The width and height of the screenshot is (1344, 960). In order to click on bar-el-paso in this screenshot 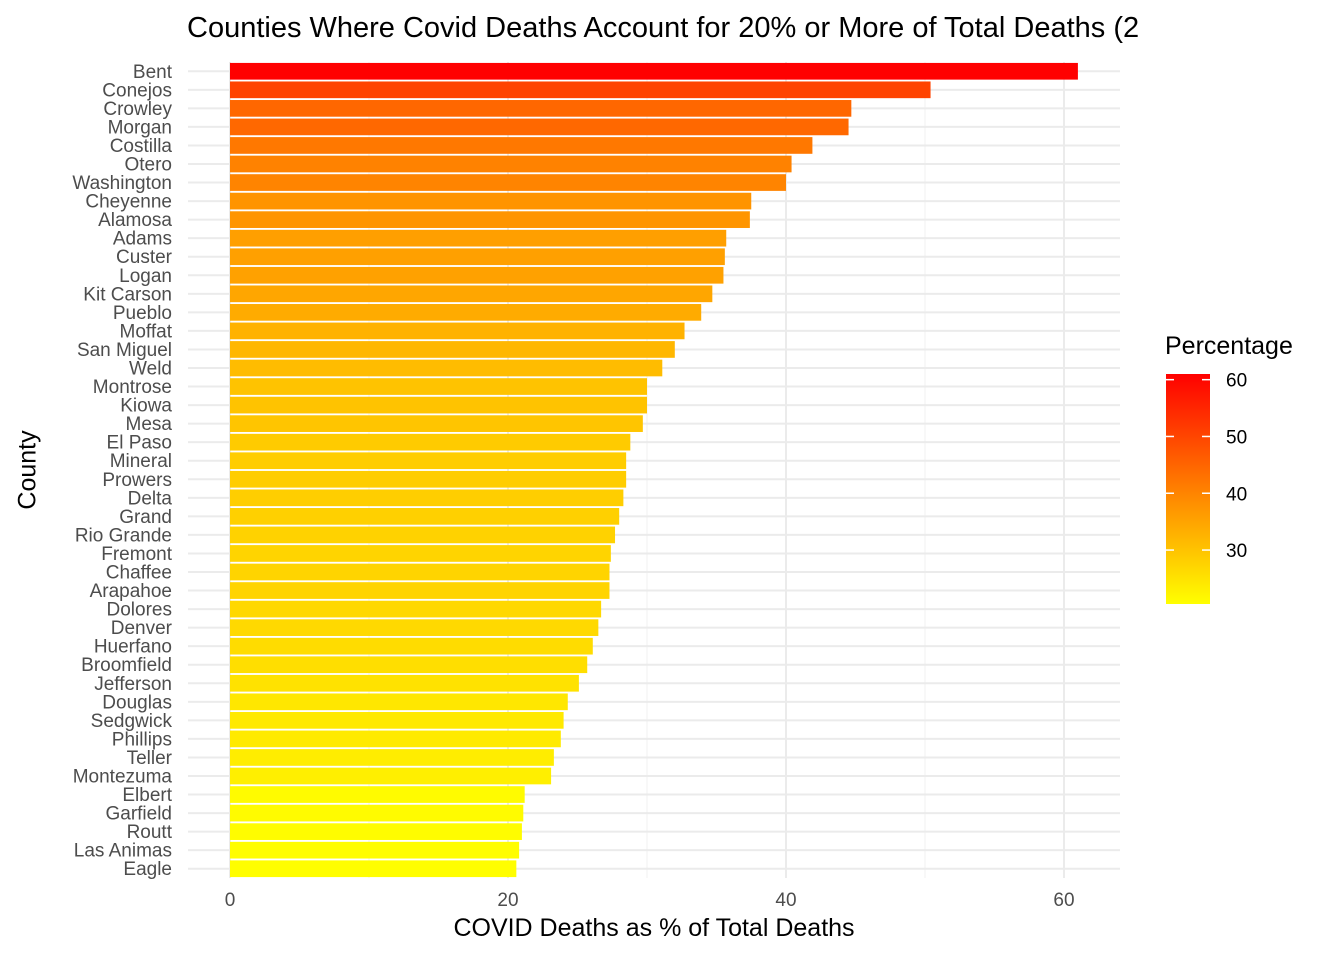, I will do `click(430, 442)`.